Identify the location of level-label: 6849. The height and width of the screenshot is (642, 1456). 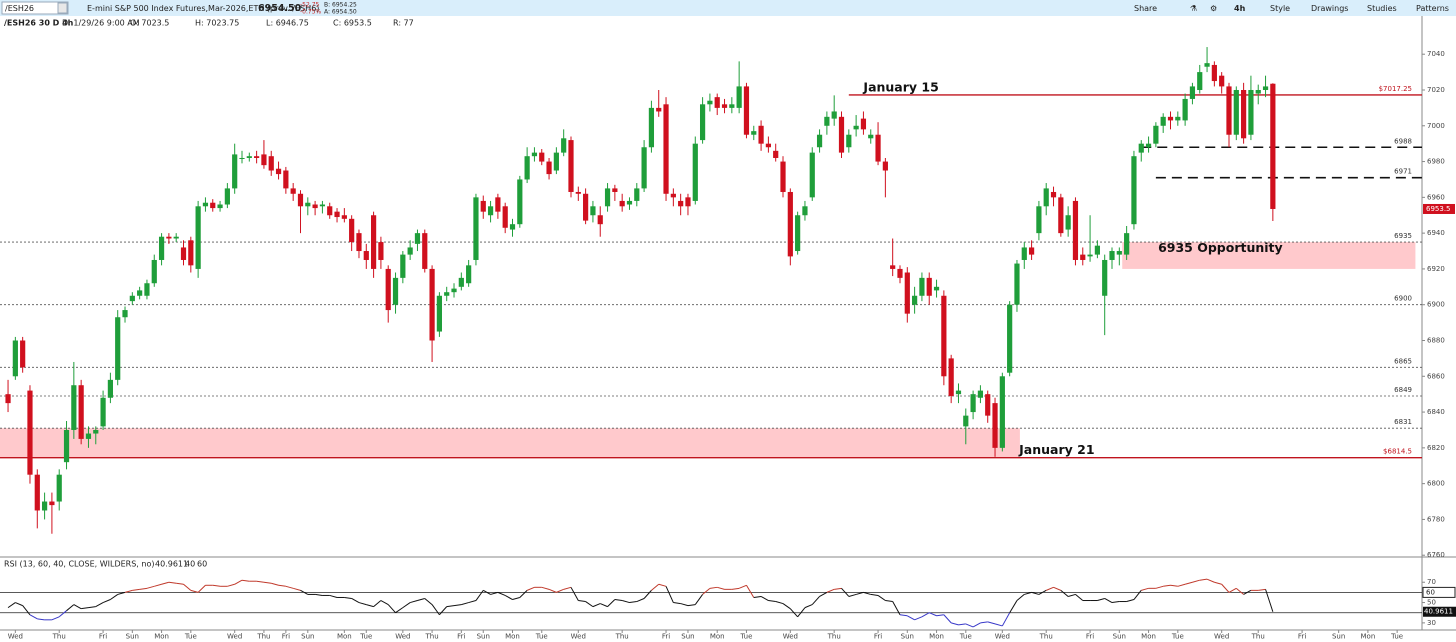
(1403, 390).